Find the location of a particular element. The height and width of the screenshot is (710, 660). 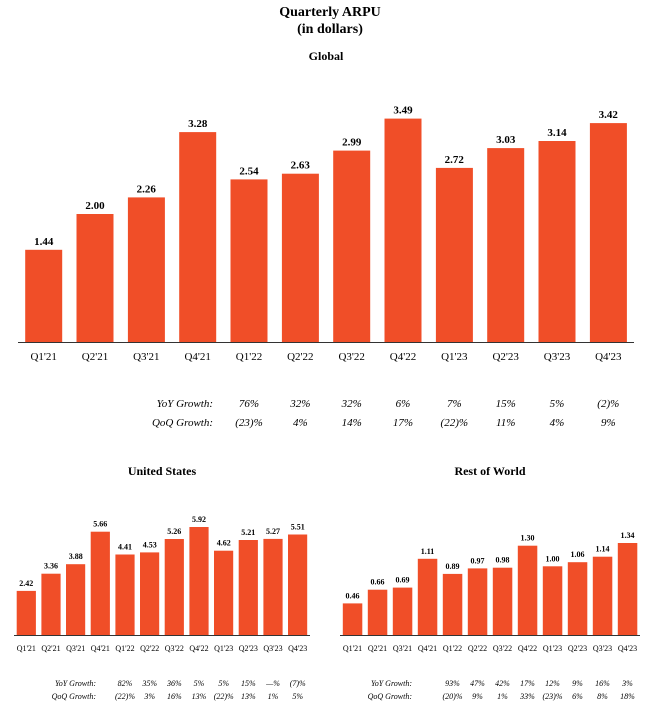

data-label: 2.54 is located at coordinates (249, 171).